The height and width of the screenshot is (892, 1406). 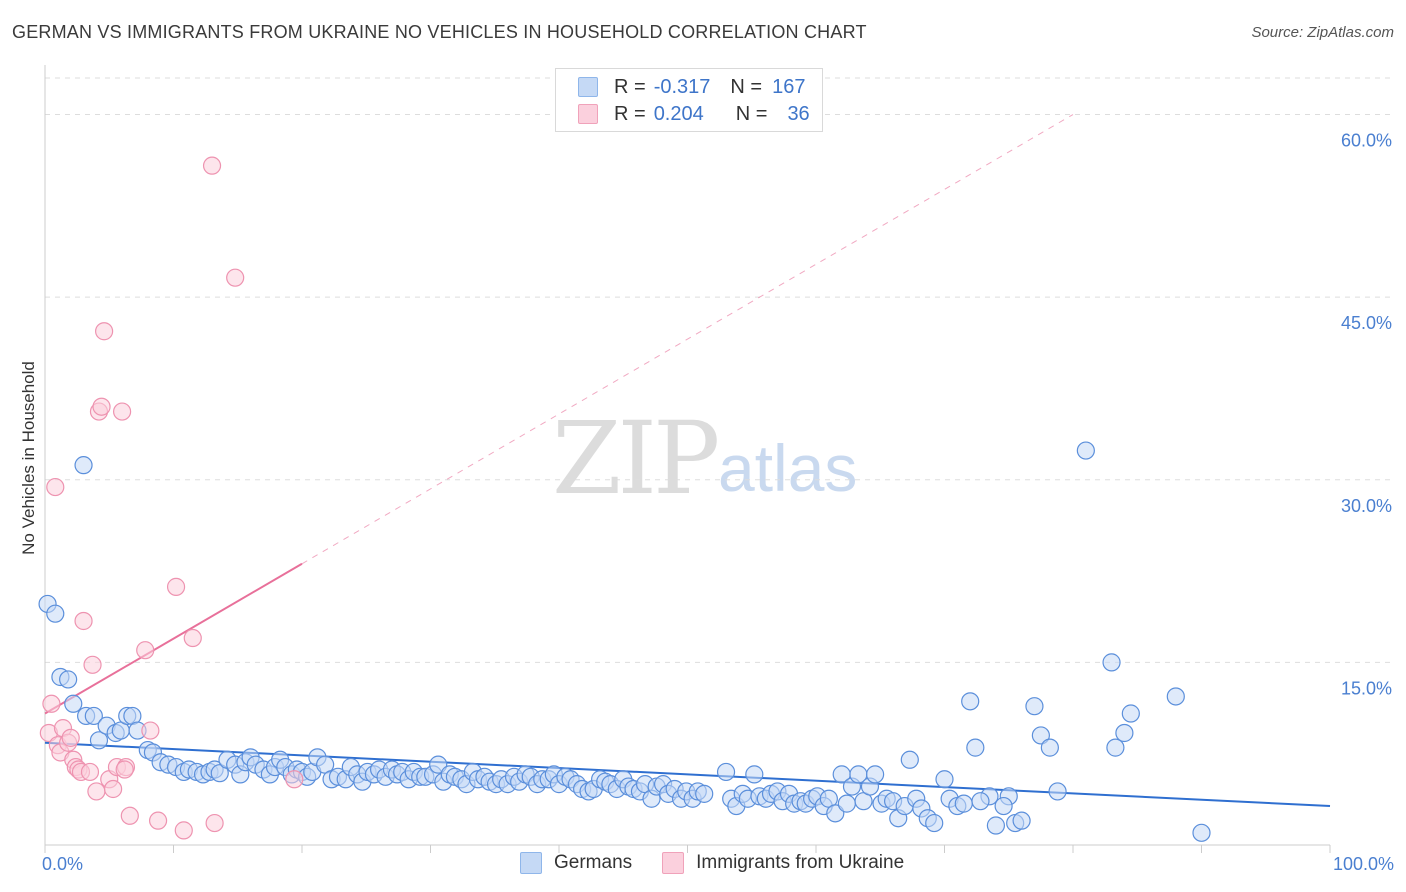 I want to click on y-axis-label: No Vehicles in Household, so click(x=28, y=458).